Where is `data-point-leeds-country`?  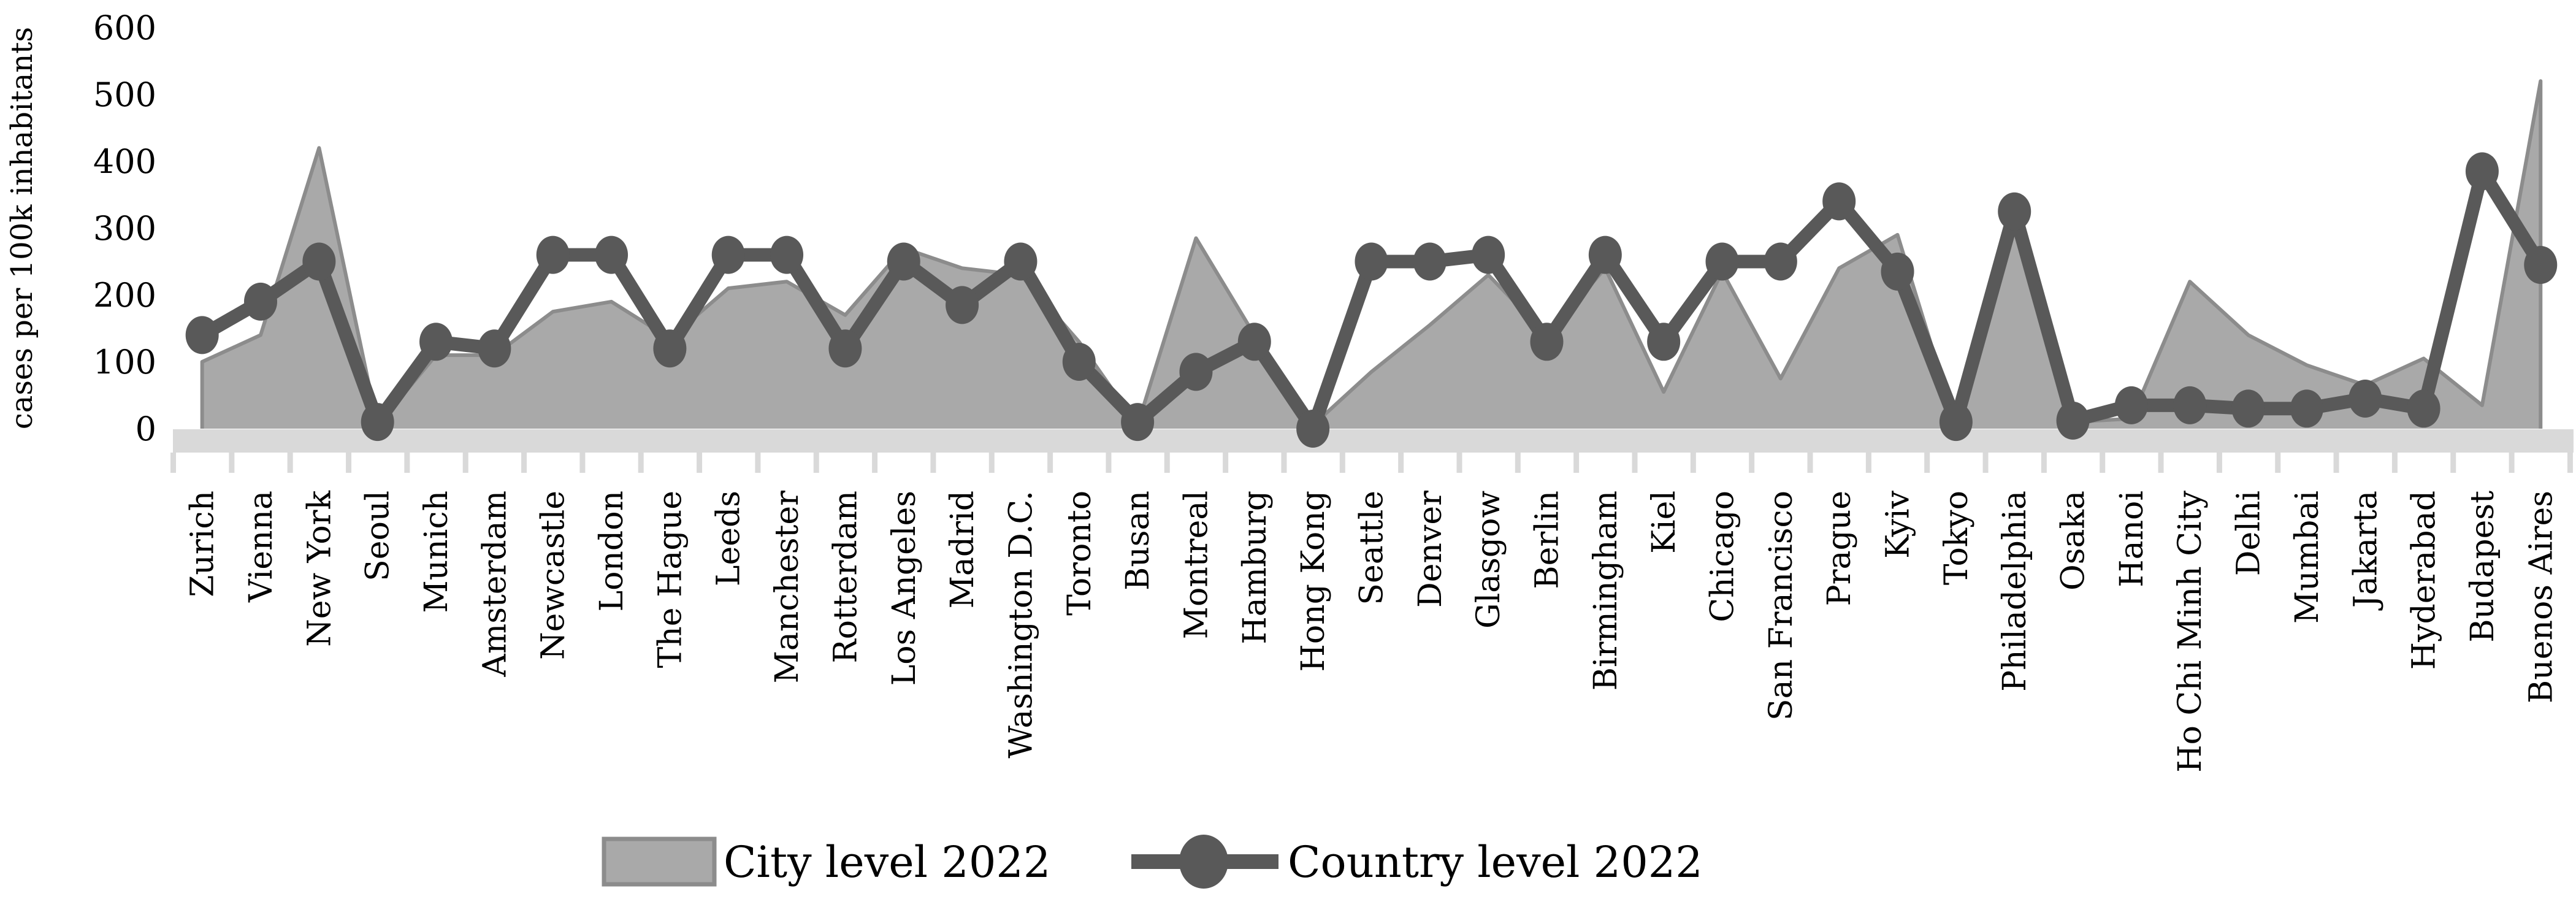
data-point-leeds-country is located at coordinates (728, 254).